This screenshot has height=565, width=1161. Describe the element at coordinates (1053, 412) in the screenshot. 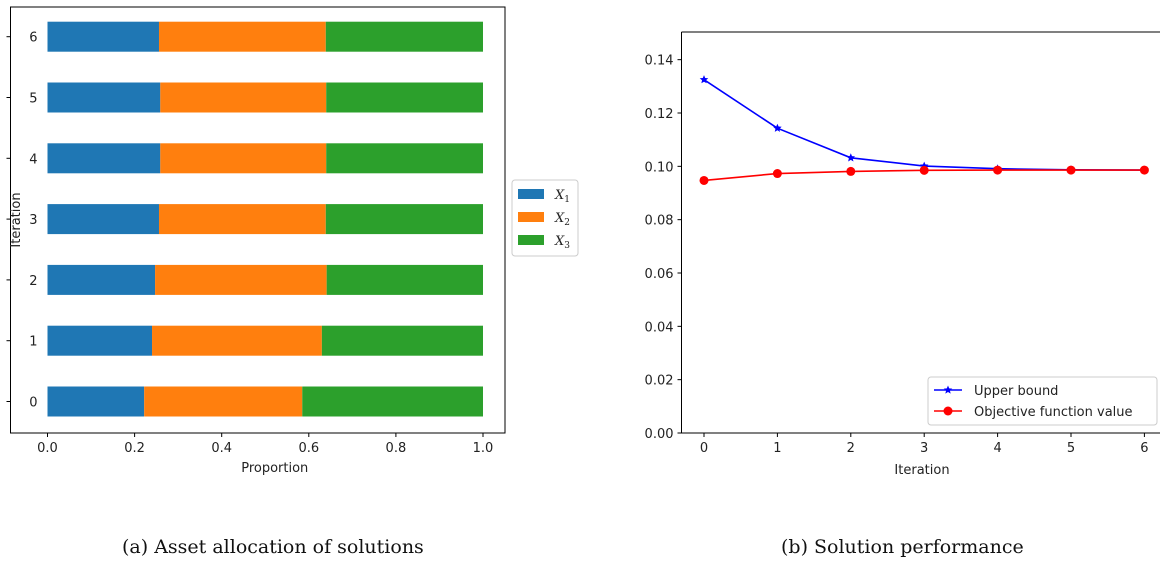

I see `legend-label-1: Objective function value` at that location.